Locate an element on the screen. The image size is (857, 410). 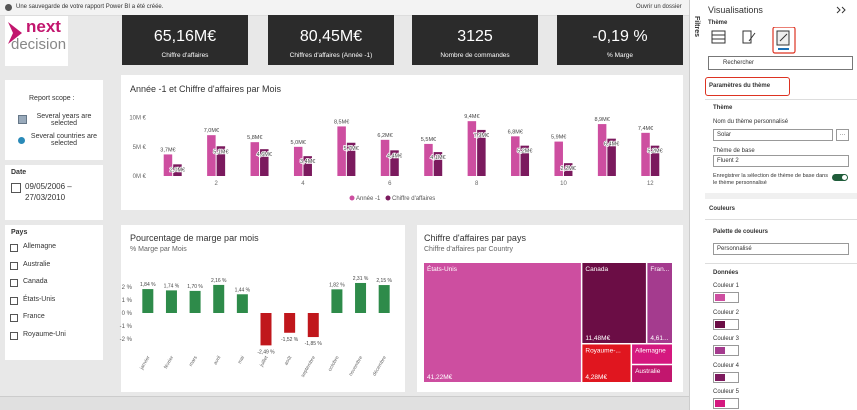
logo-mark is located at coordinates (15, 33).